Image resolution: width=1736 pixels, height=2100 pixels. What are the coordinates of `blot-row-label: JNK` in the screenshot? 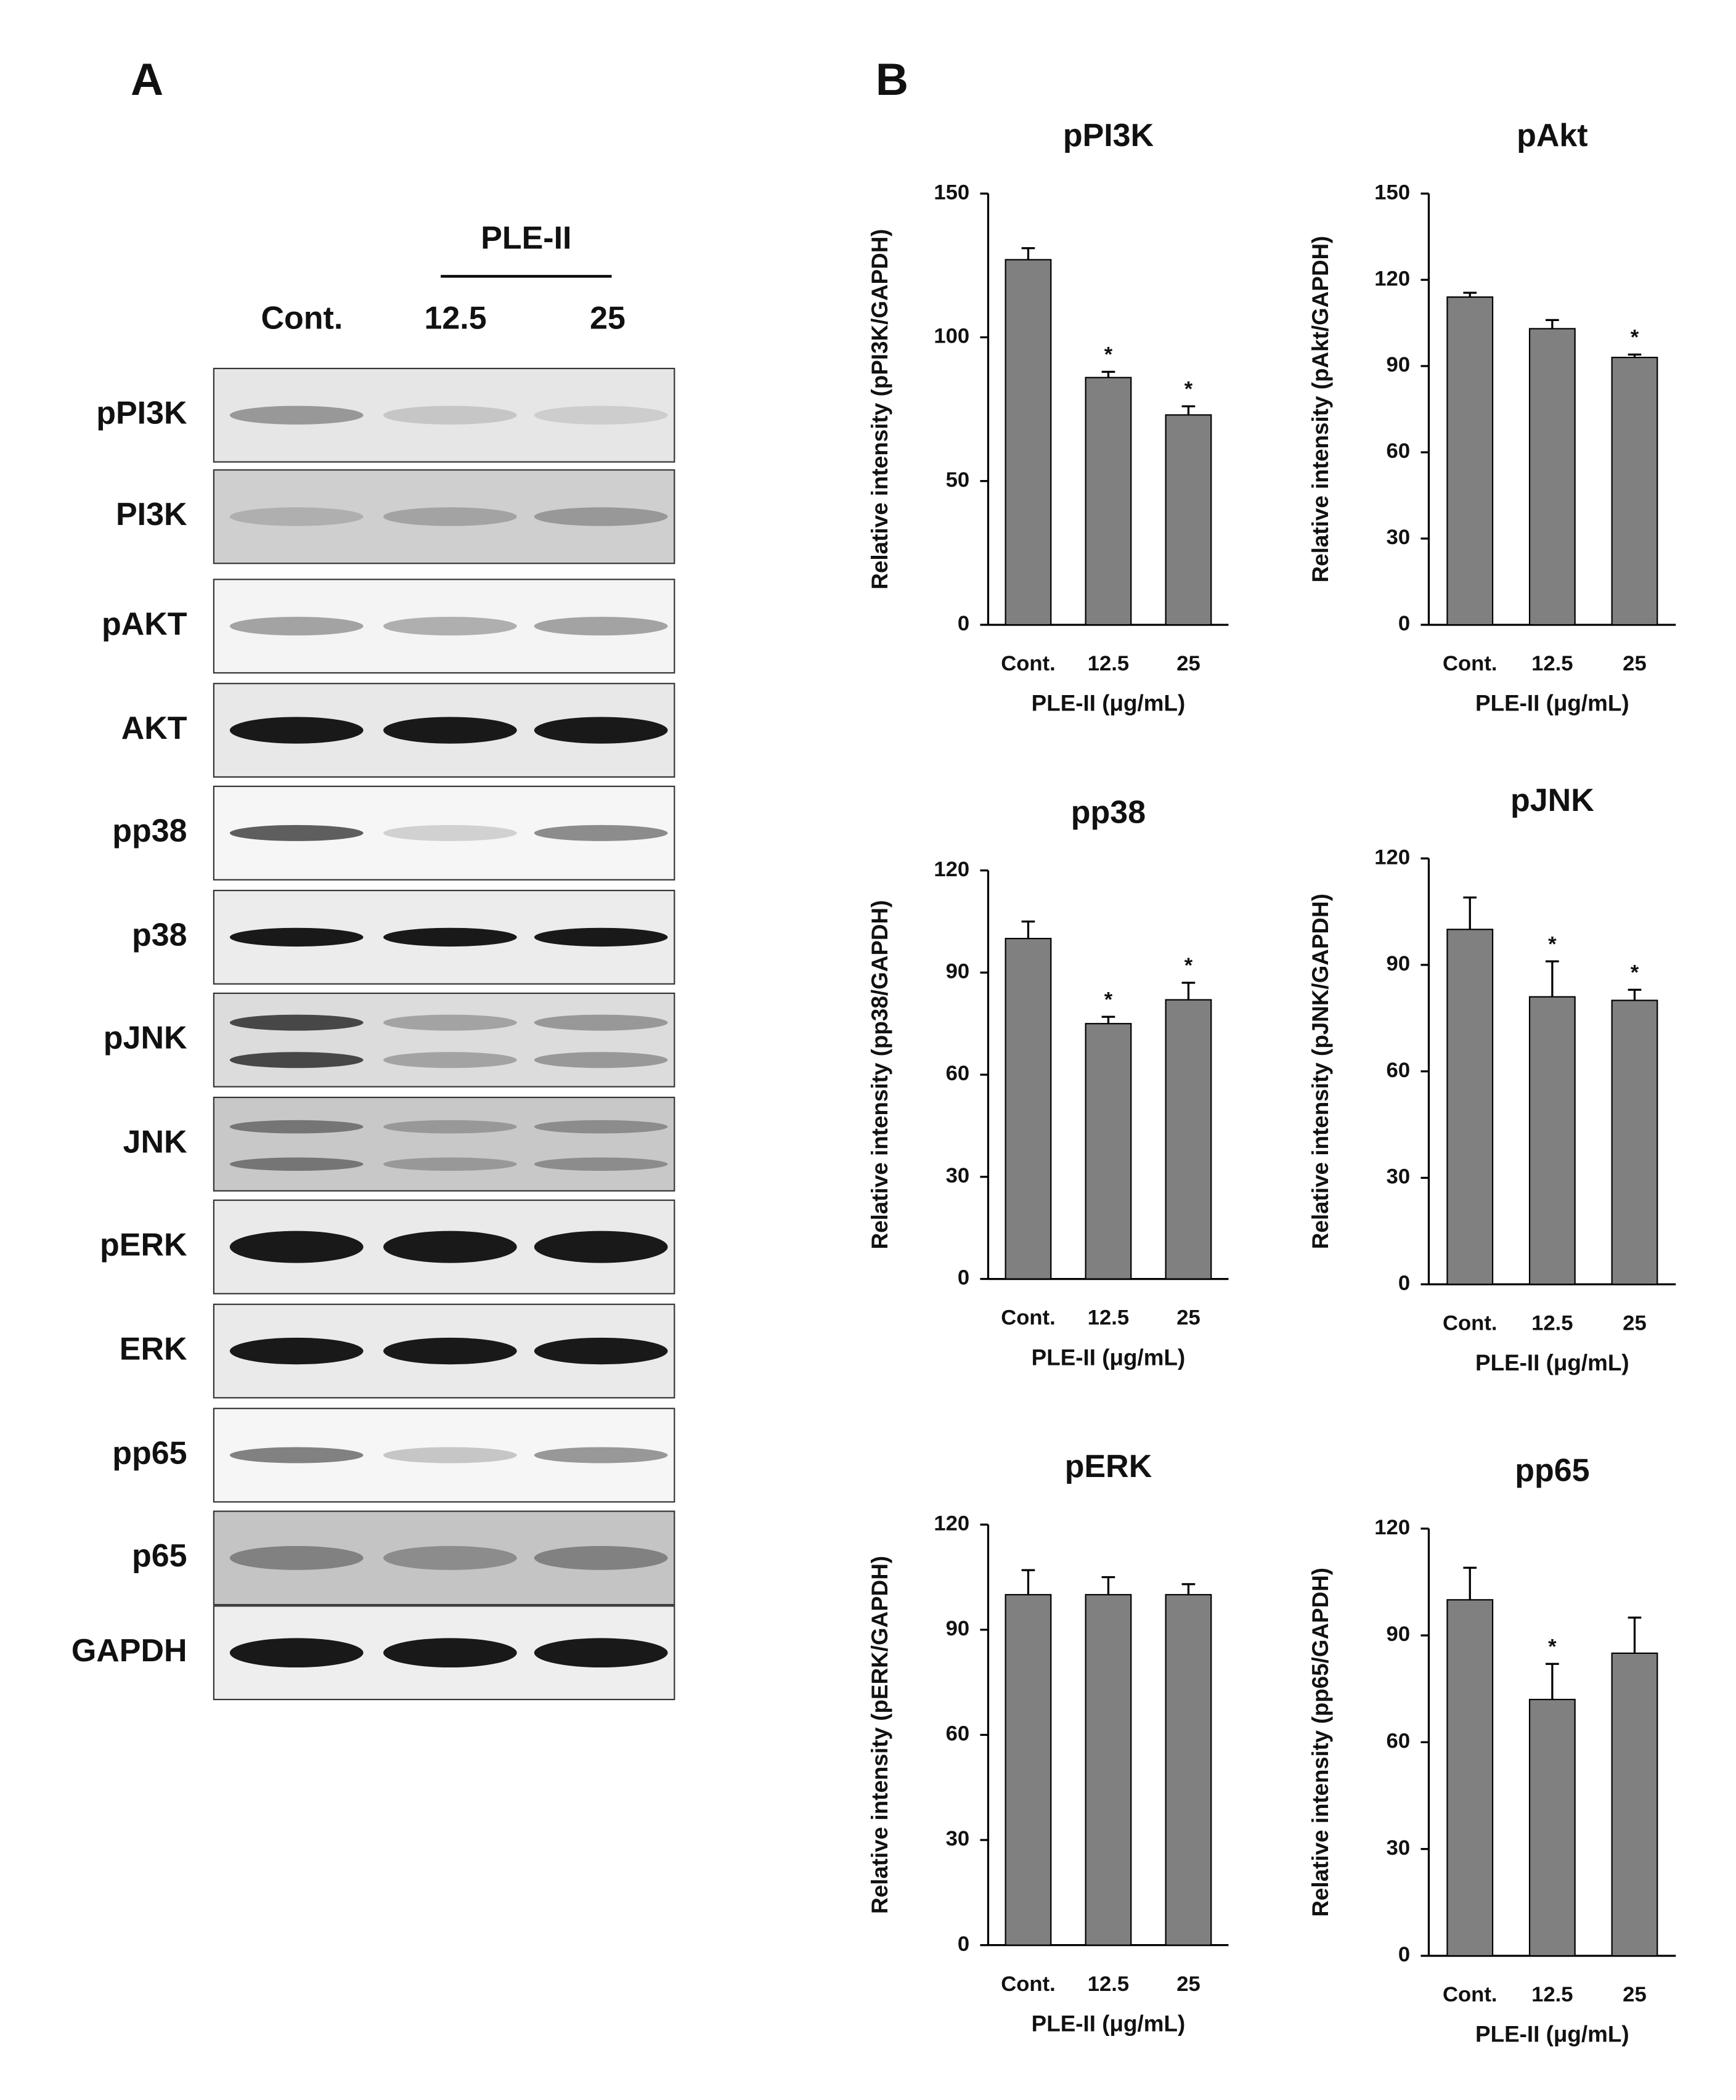 It's located at (155, 1142).